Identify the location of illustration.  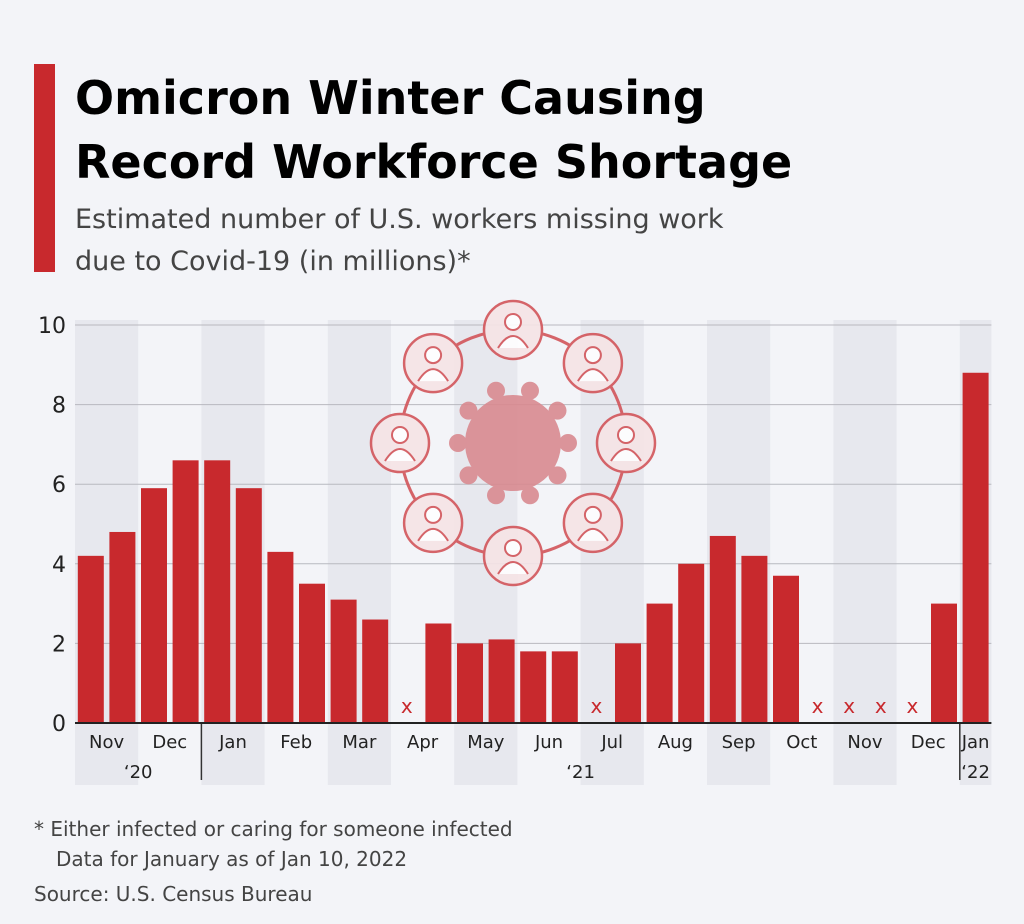
(513, 443).